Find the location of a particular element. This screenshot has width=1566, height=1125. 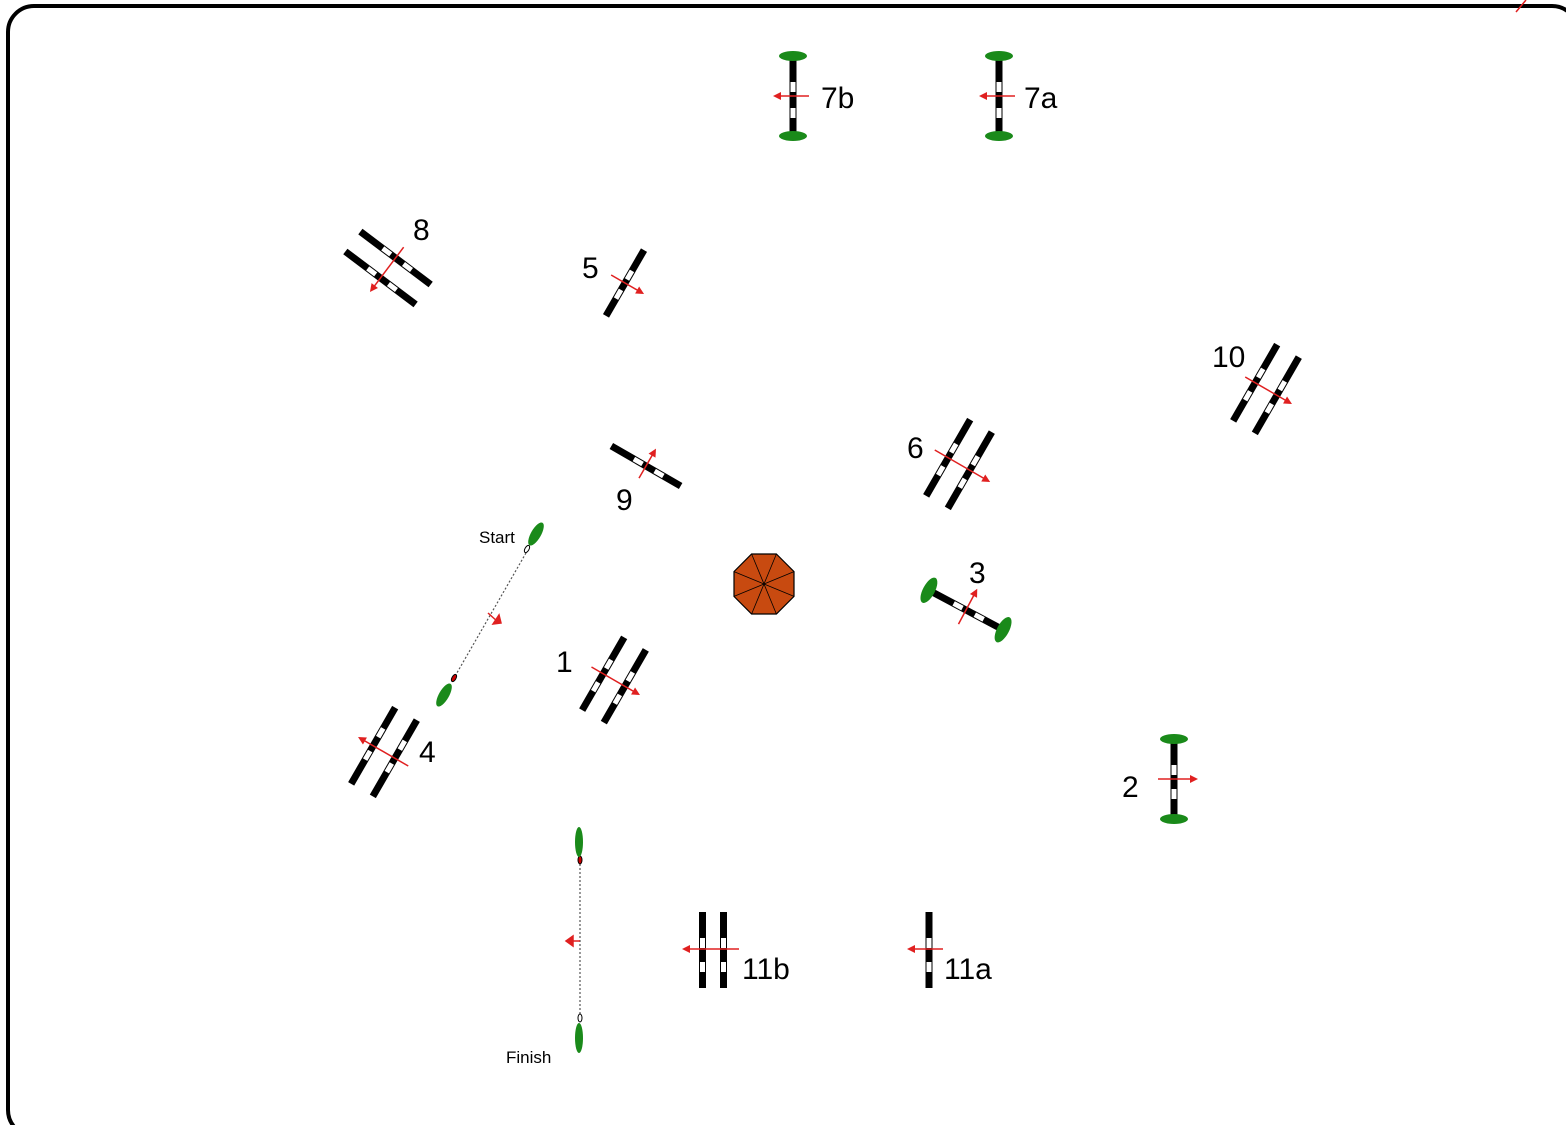

finish-label: Finish is located at coordinates (528, 1057).